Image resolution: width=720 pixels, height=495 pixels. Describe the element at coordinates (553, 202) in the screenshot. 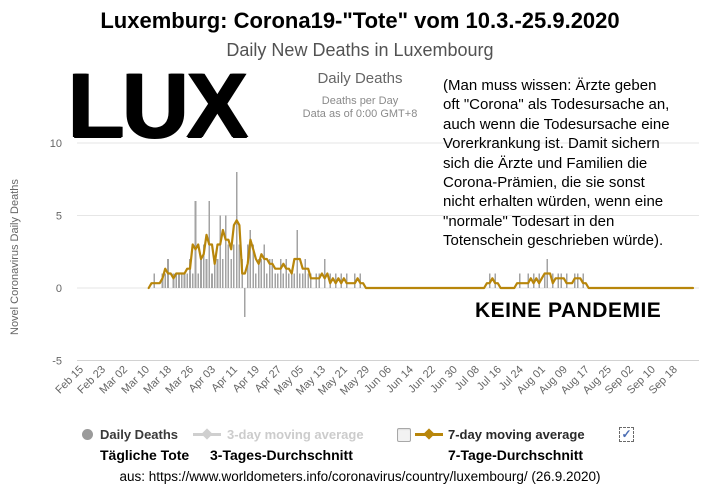

I see `annotation-line: nicht erhalten würden, wenn eine` at that location.